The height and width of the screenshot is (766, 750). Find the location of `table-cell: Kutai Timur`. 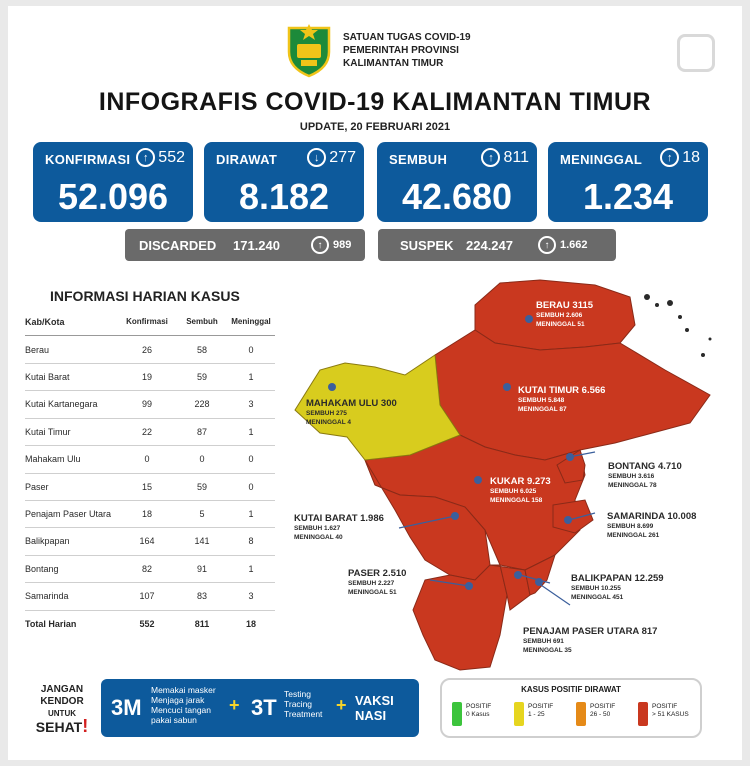

table-cell: Kutai Timur is located at coordinates (48, 431).